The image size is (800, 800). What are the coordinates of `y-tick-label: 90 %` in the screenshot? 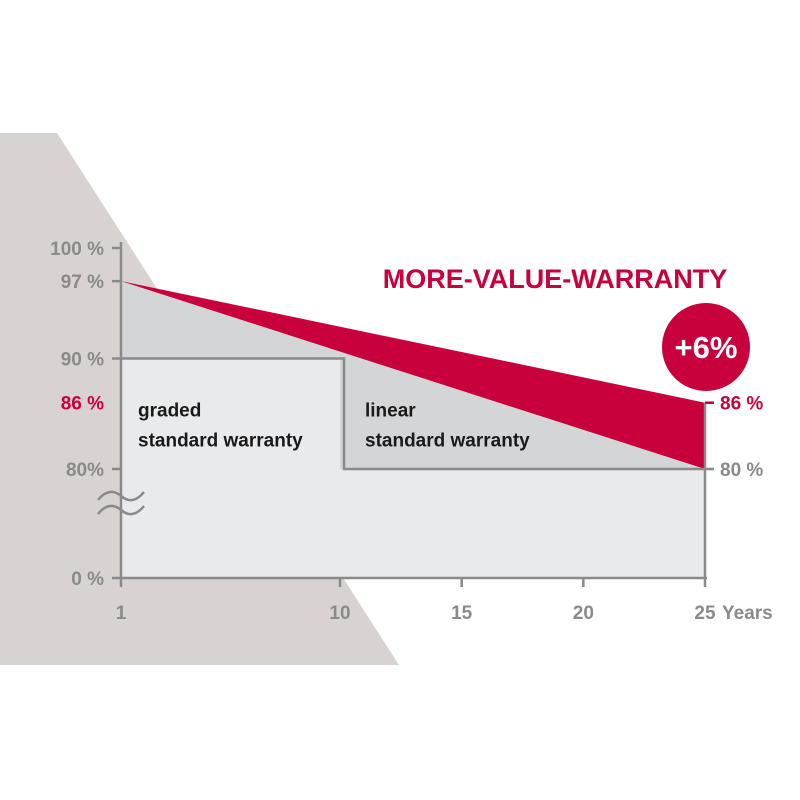 It's located at (82, 360).